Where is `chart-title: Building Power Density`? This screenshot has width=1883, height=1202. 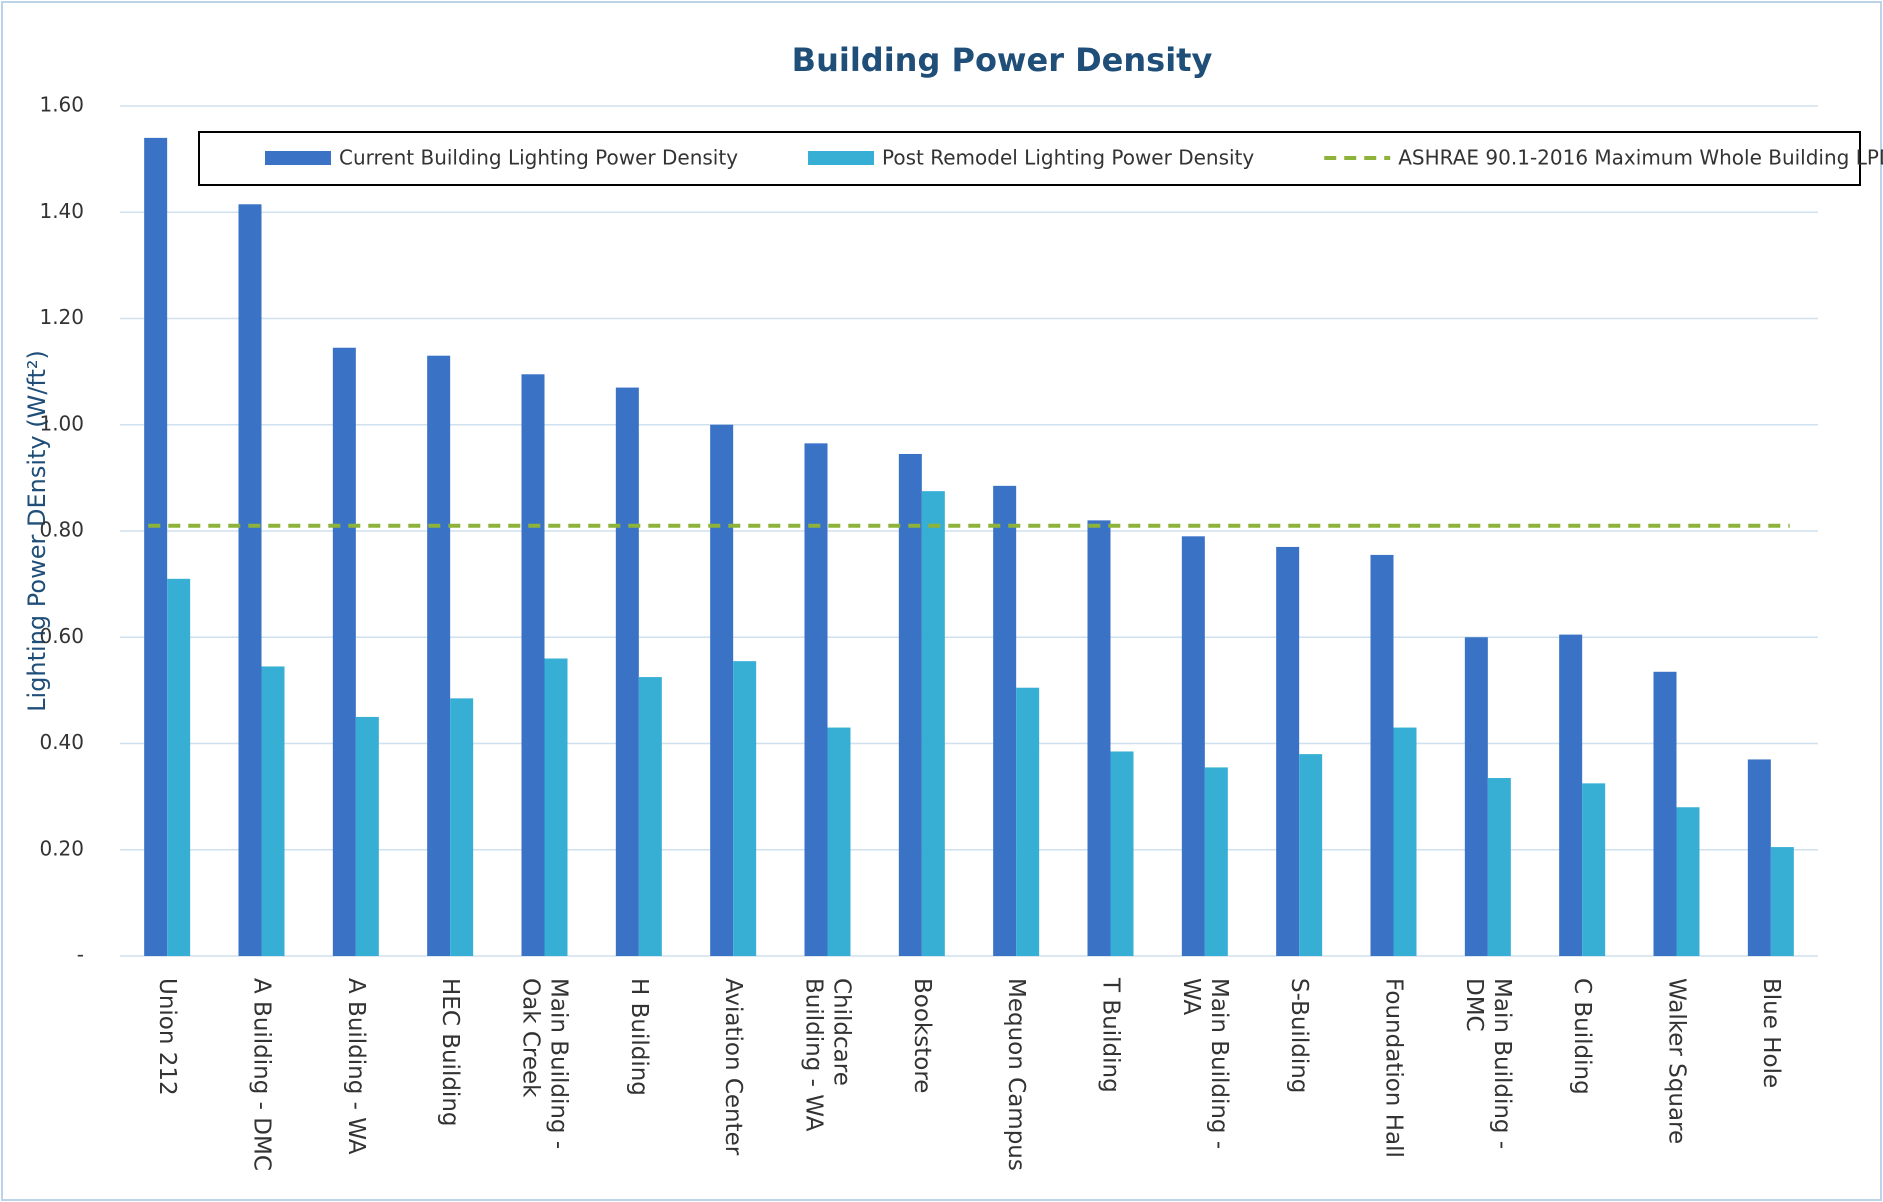 chart-title: Building Power Density is located at coordinates (1002, 60).